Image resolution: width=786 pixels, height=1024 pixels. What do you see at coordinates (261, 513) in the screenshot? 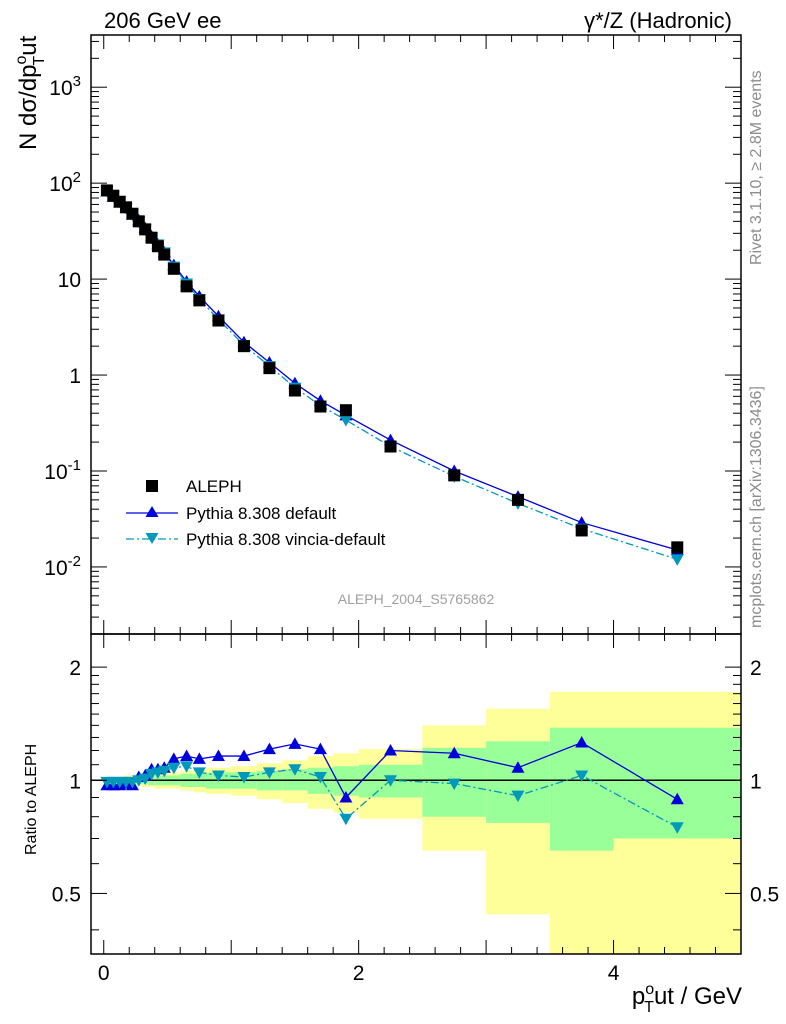
I see `legend-label-pythia-default: Pythia 8.308 default` at bounding box center [261, 513].